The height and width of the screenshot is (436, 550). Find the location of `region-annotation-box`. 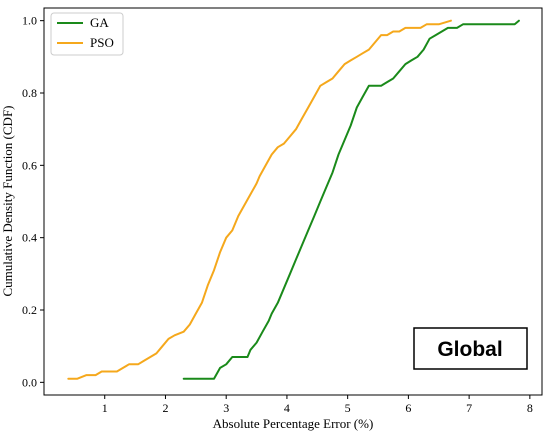

region-annotation-box is located at coordinates (470, 348).